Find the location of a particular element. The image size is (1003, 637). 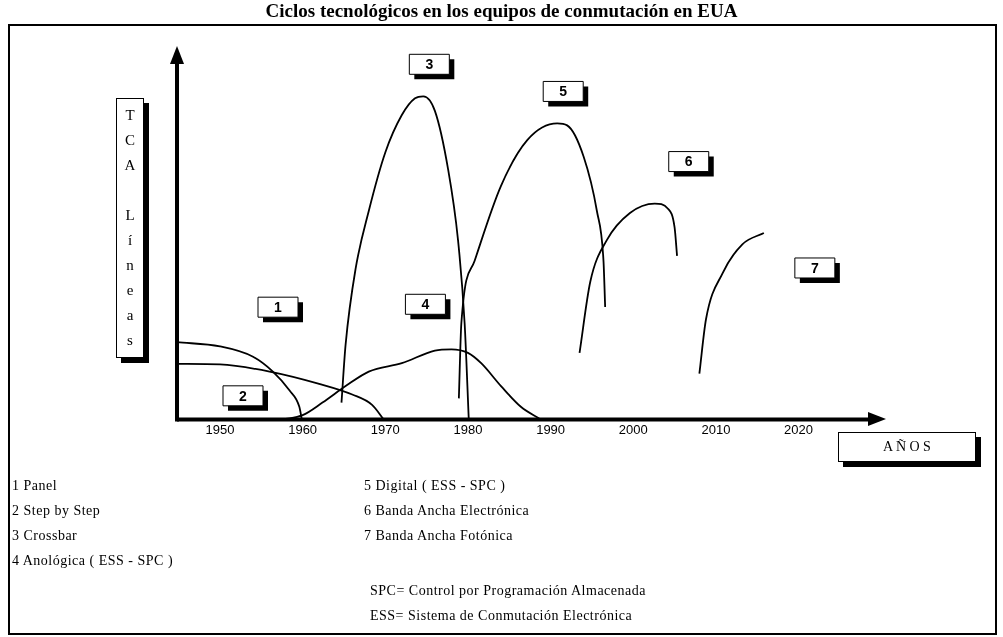

text: 1 Panel is located at coordinates (35, 486).